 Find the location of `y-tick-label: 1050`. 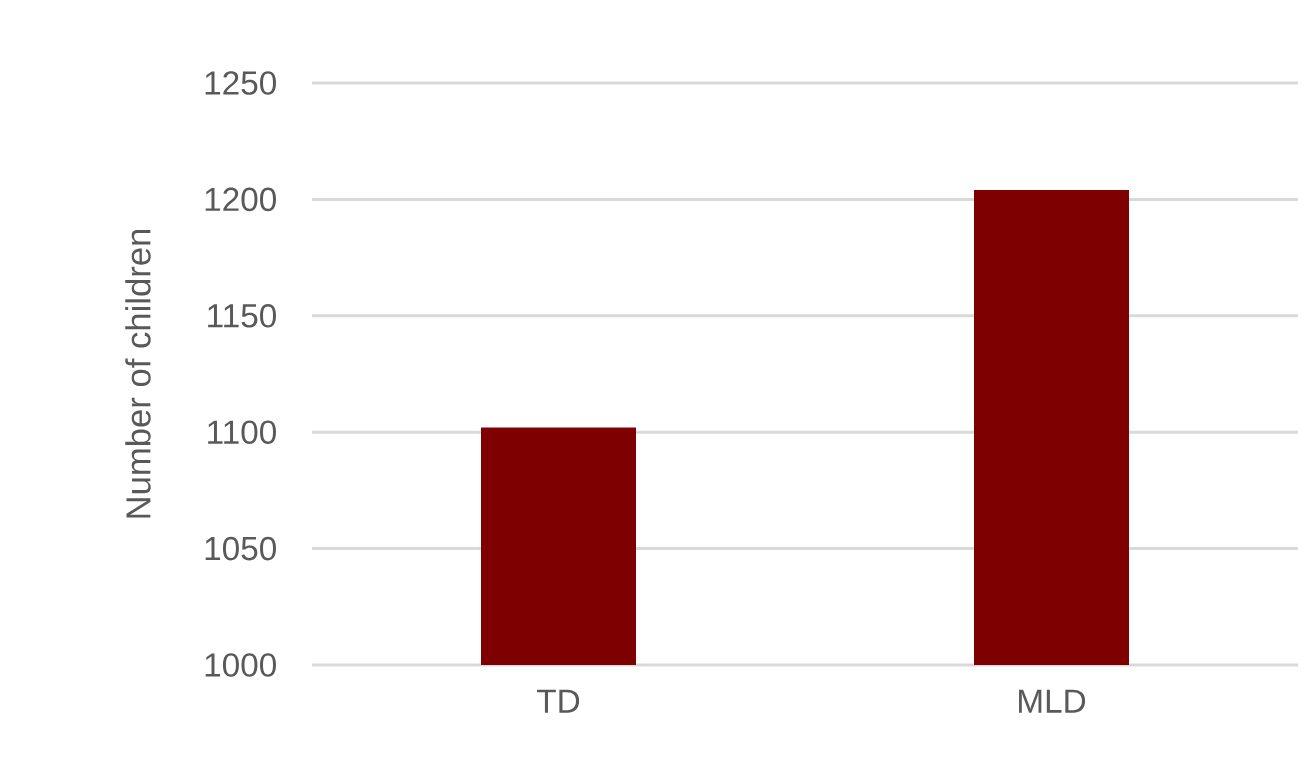

y-tick-label: 1050 is located at coordinates (240, 548).